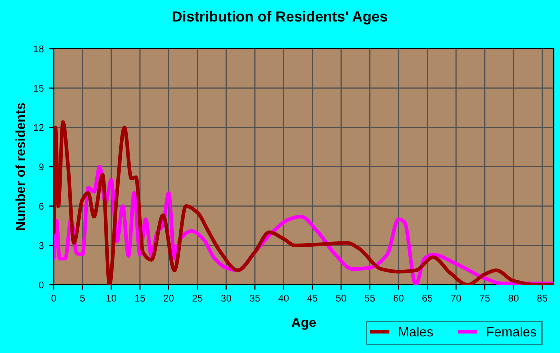 Image resolution: width=560 pixels, height=353 pixels. Describe the element at coordinates (427, 298) in the screenshot. I see `x-tick-label: 65` at that location.